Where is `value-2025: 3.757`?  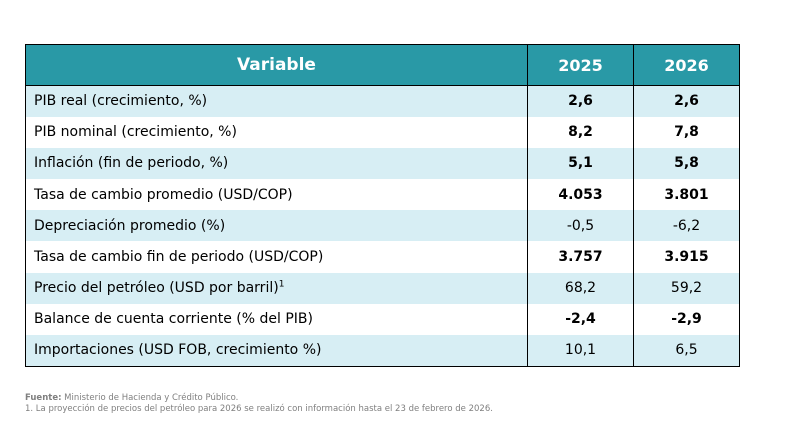
value-2025: 3.757 is located at coordinates (580, 257).